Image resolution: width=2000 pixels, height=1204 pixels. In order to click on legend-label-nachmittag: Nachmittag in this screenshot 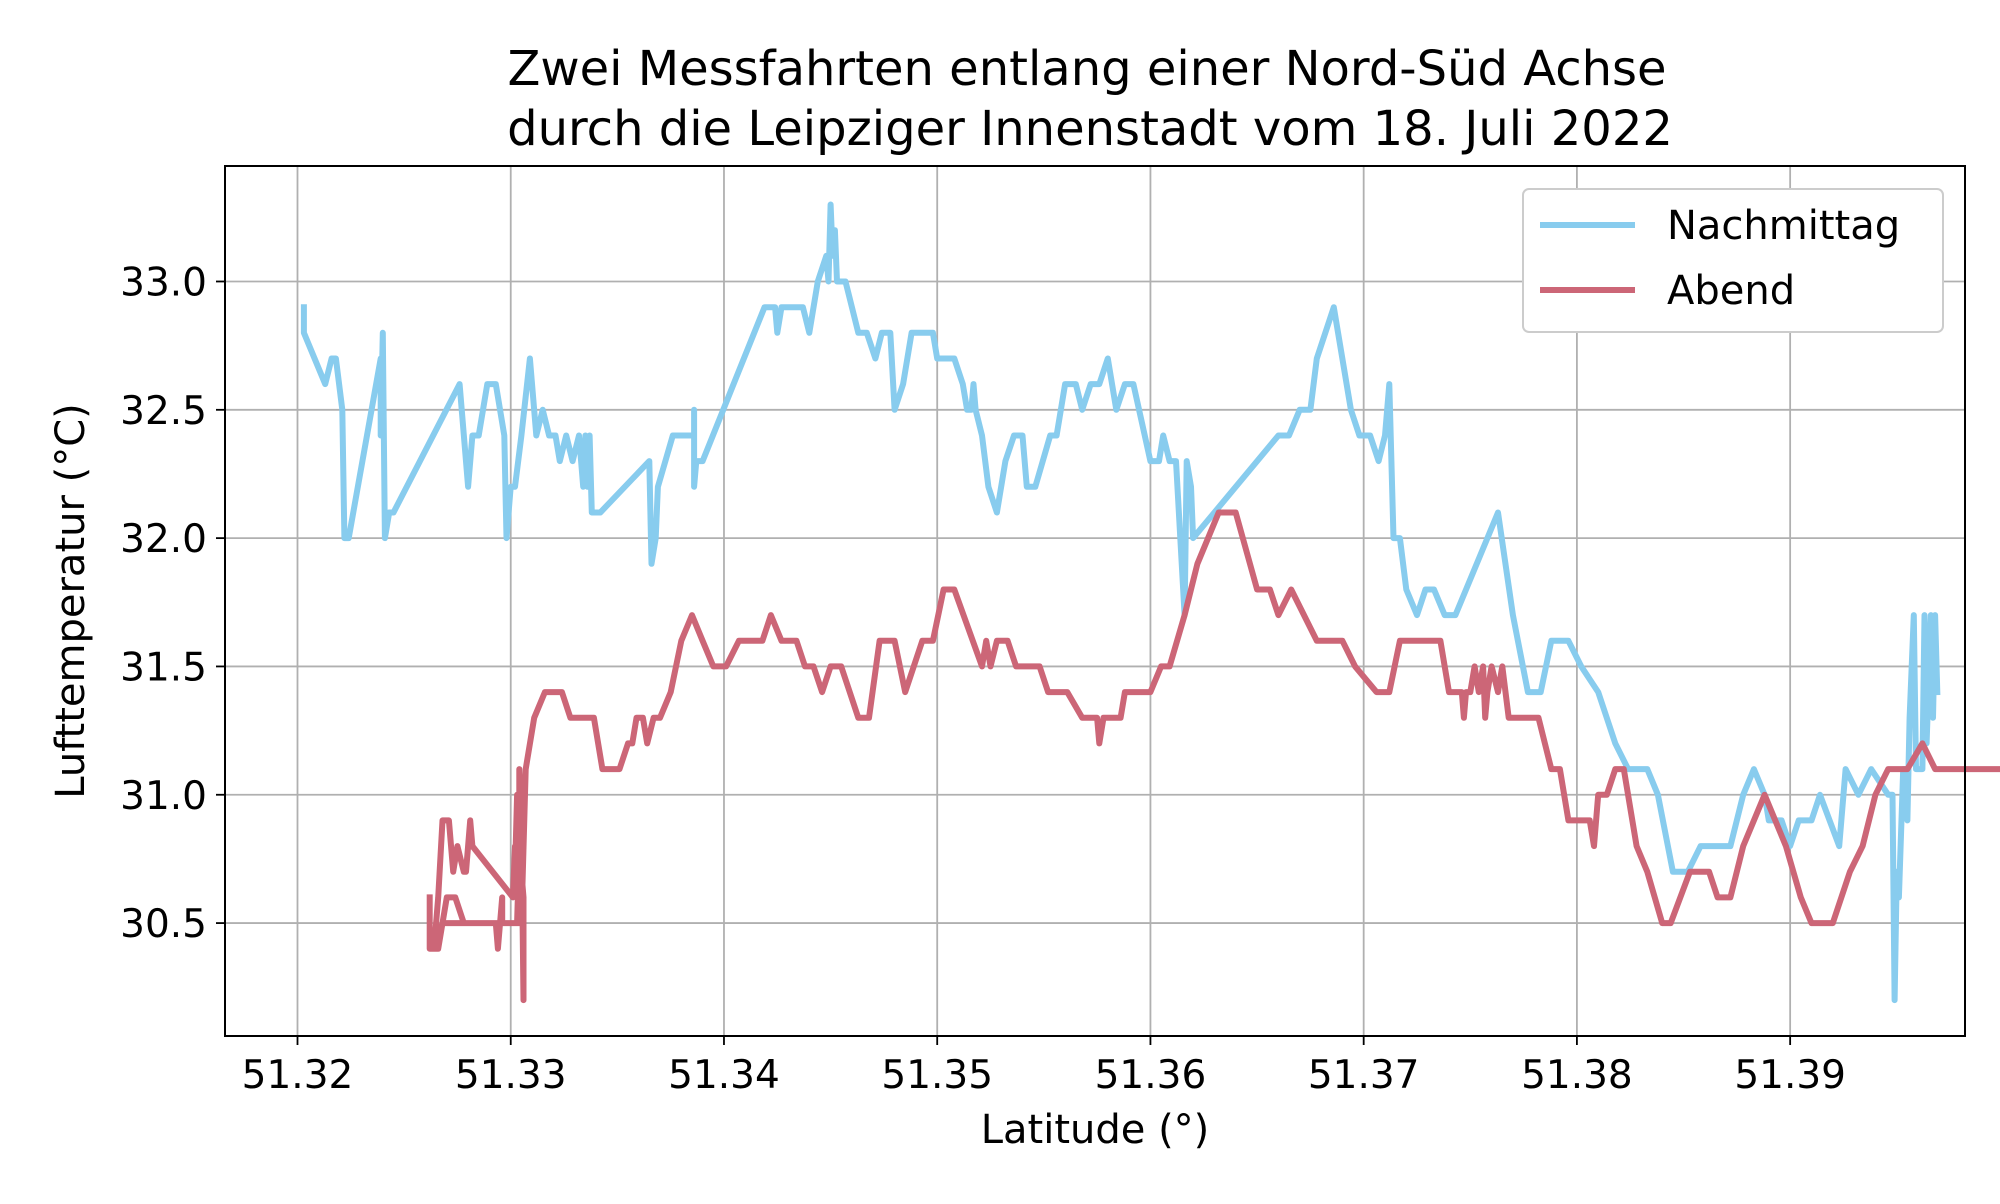, I will do `click(1783, 226)`.